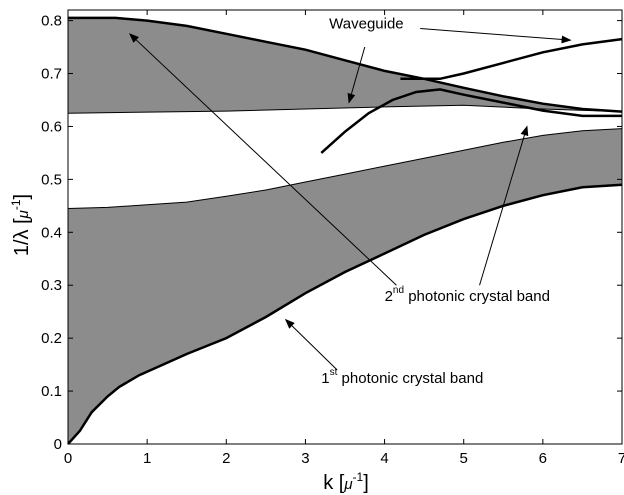 Image resolution: width=624 pixels, height=495 pixels. I want to click on y-tick-label: 0.1, so click(51, 391).